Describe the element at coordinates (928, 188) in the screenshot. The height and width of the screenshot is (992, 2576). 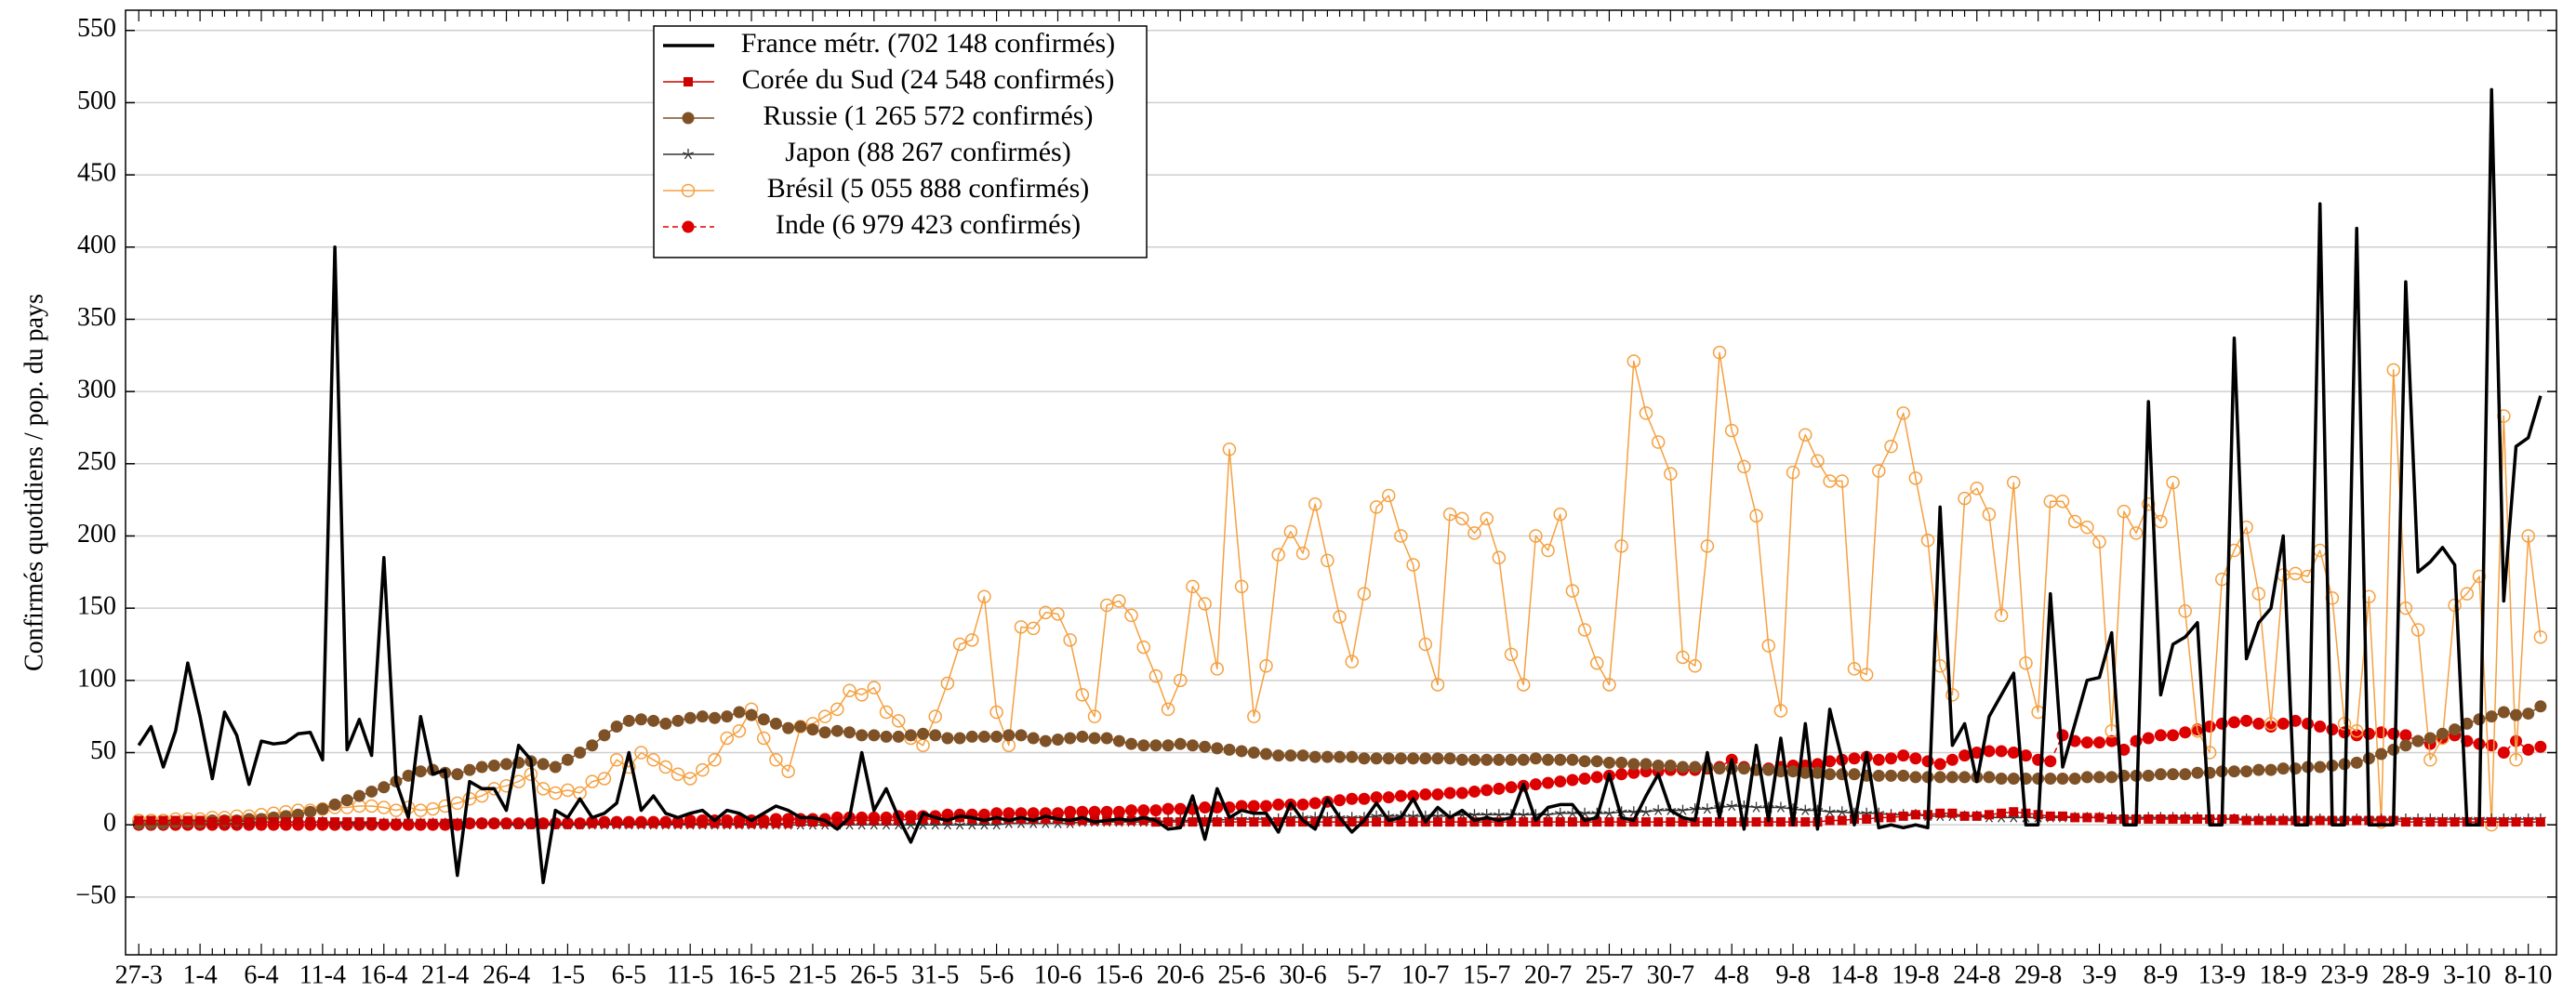
I see `legend-label: Brésil (5 055 888 confirmés)` at that location.